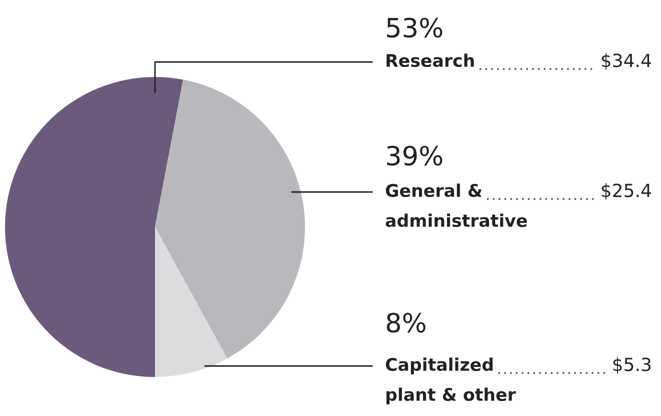  Describe the element at coordinates (414, 28) in the screenshot. I see `text: 53%` at that location.